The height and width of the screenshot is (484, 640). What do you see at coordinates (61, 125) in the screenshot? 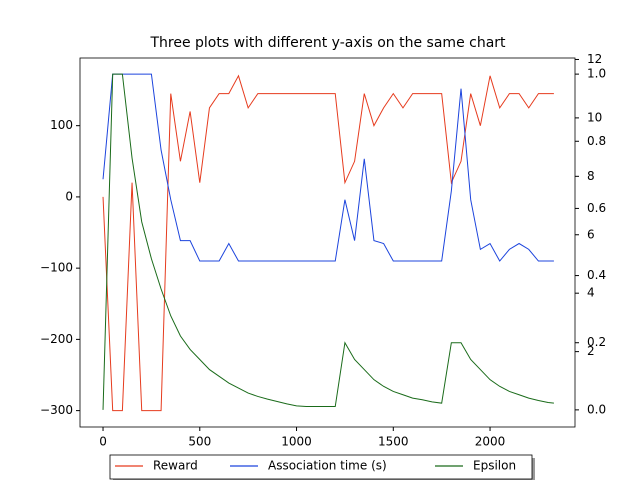
I see `y-tick-label: 100` at bounding box center [61, 125].